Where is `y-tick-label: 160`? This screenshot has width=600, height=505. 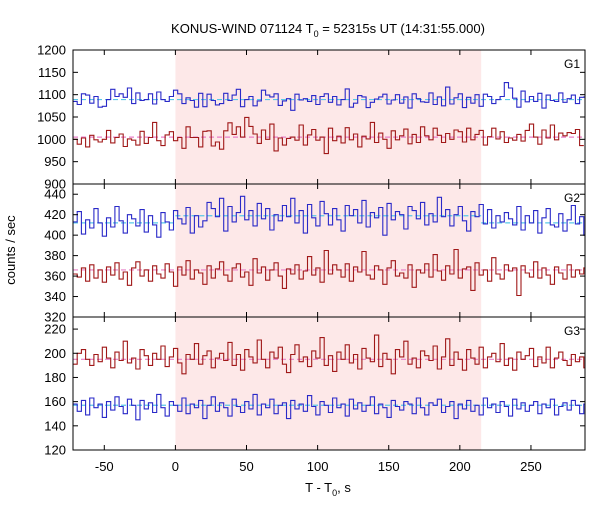
y-tick-label: 160 is located at coordinates (55, 401).